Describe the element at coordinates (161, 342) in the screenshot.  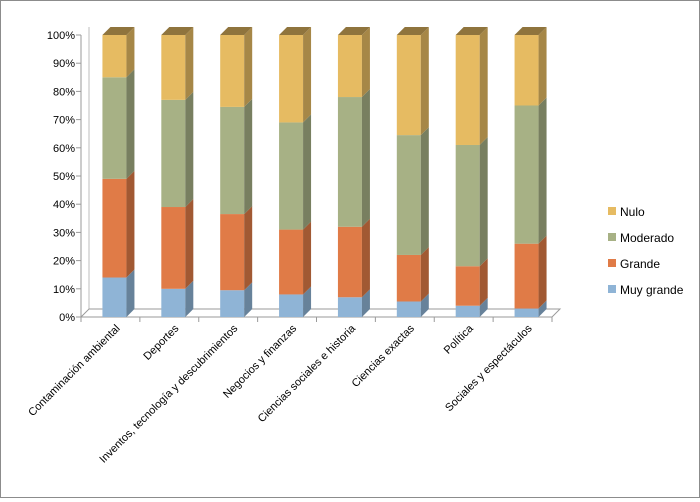
I see `x-category-label: Deportes` at that location.